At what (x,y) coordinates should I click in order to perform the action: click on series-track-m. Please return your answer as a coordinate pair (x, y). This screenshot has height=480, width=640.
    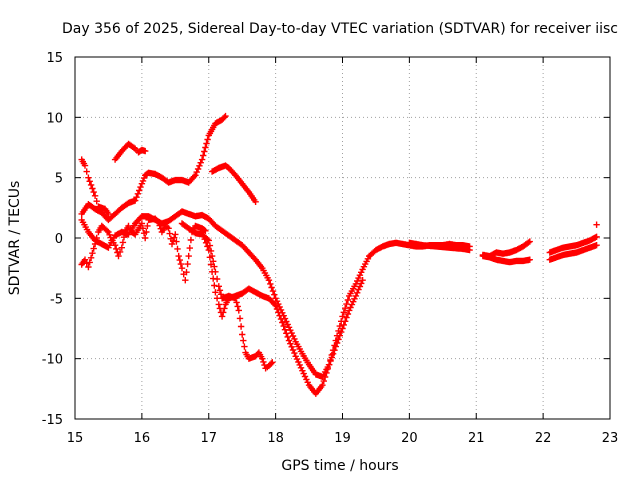
    Looking at the image, I should click on (573, 238).